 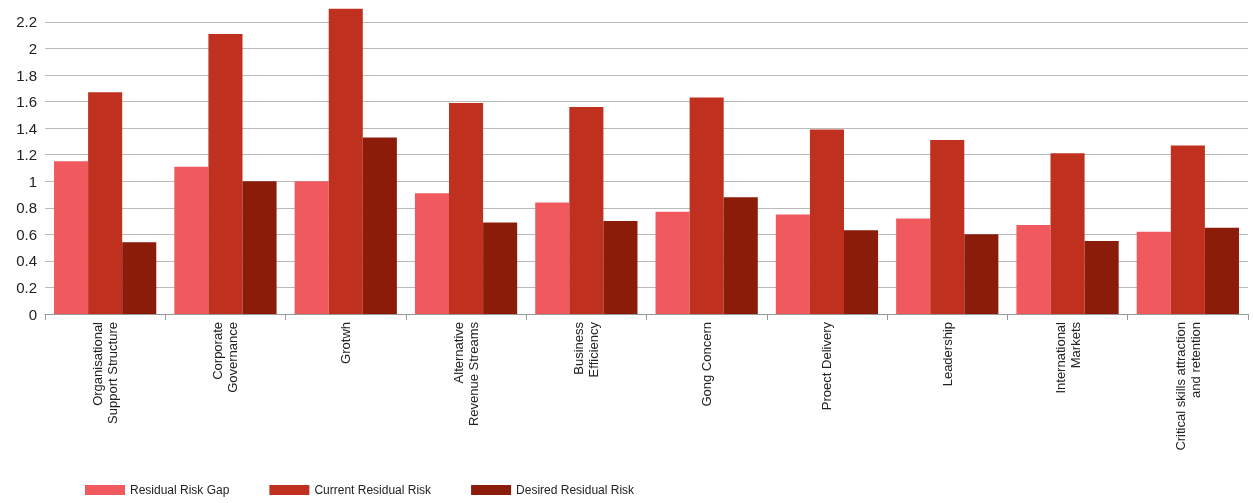 I want to click on x-tick-label: Leadership, so click(x=947, y=354).